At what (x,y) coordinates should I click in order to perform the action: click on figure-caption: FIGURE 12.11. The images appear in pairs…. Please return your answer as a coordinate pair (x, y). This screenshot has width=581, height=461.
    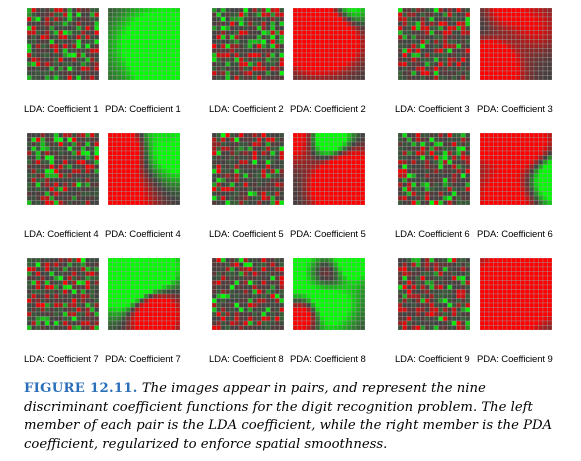
    Looking at the image, I should click on (294, 417).